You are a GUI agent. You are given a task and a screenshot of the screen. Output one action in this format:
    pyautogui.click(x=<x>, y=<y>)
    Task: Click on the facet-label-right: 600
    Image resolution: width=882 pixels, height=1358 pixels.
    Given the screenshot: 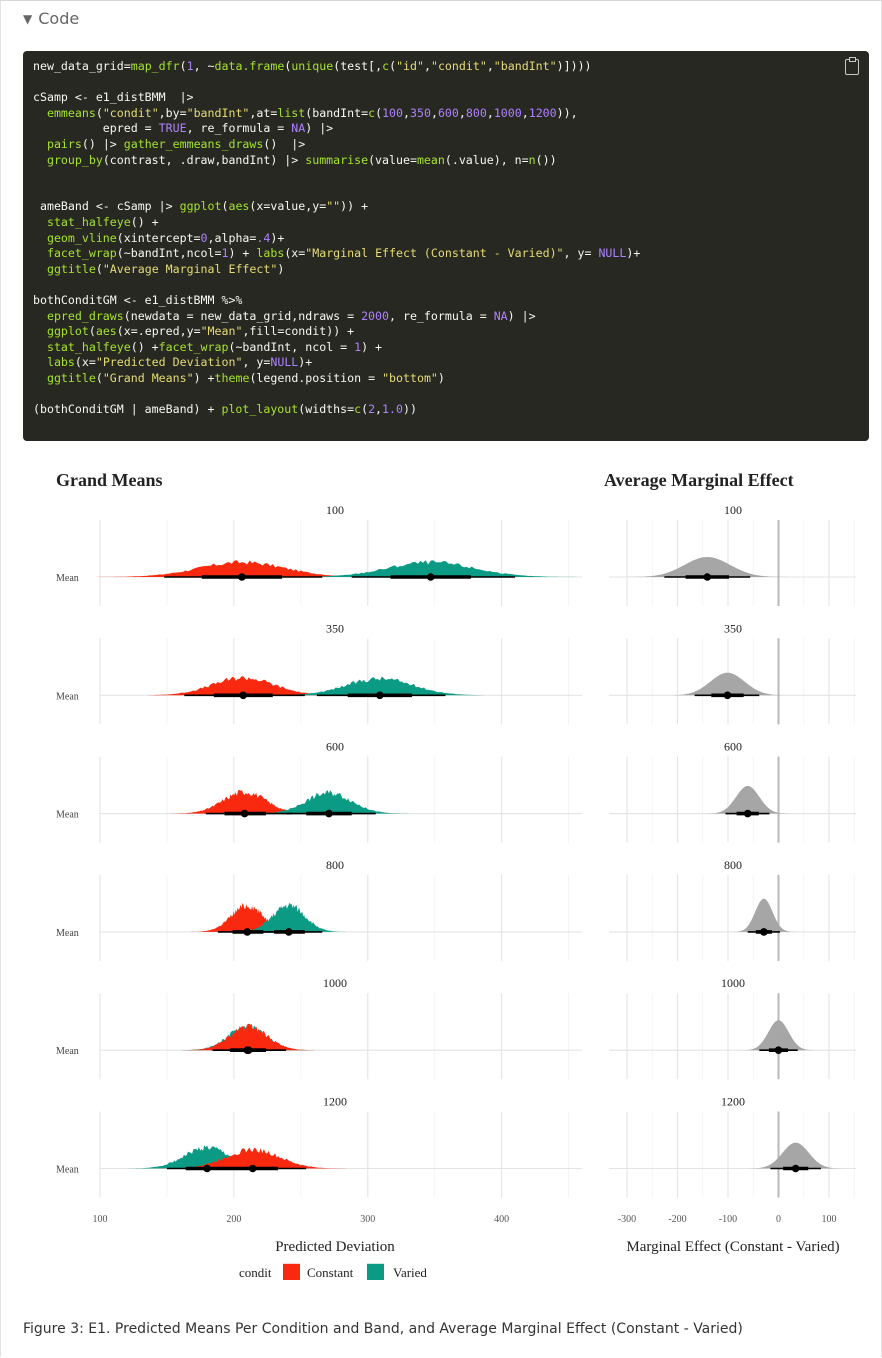 What is the action you would take?
    pyautogui.click(x=733, y=747)
    